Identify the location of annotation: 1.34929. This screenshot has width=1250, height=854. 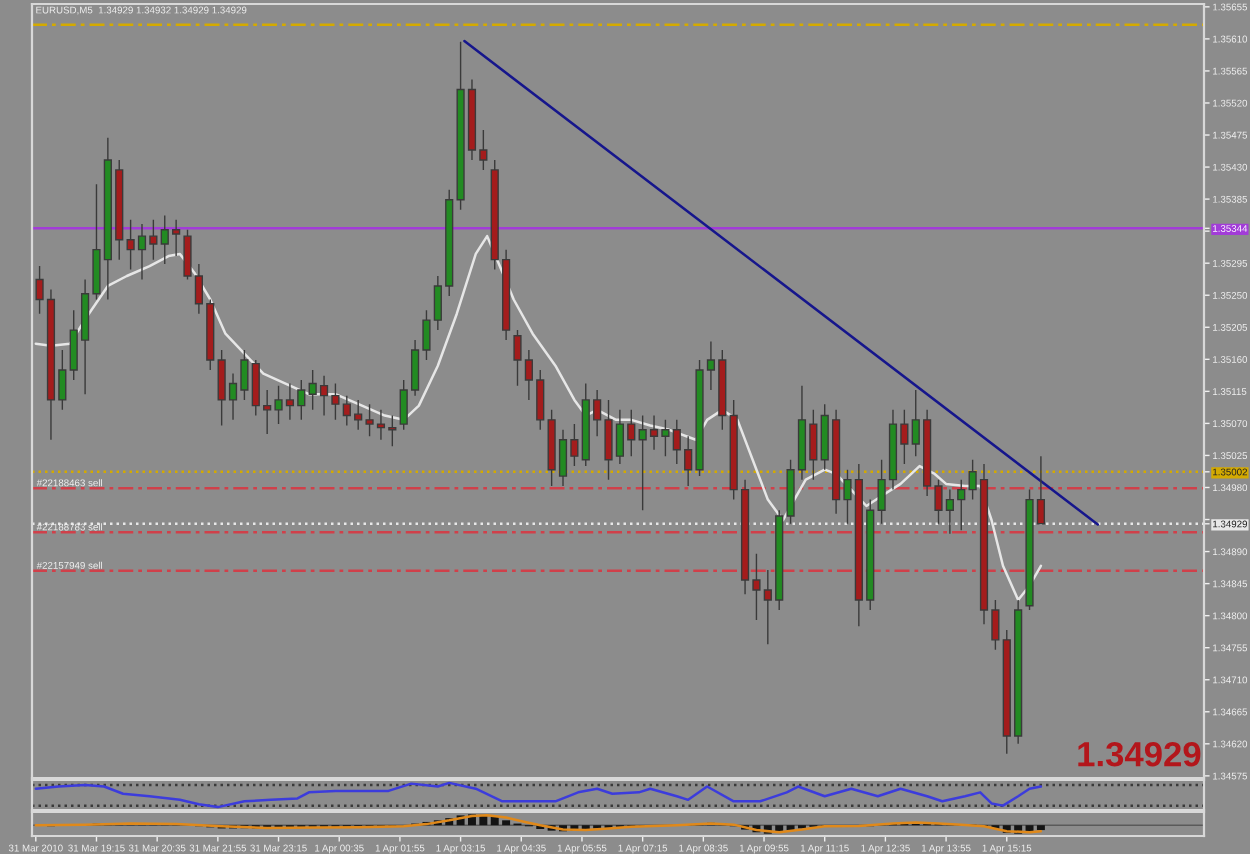
(1139, 754).